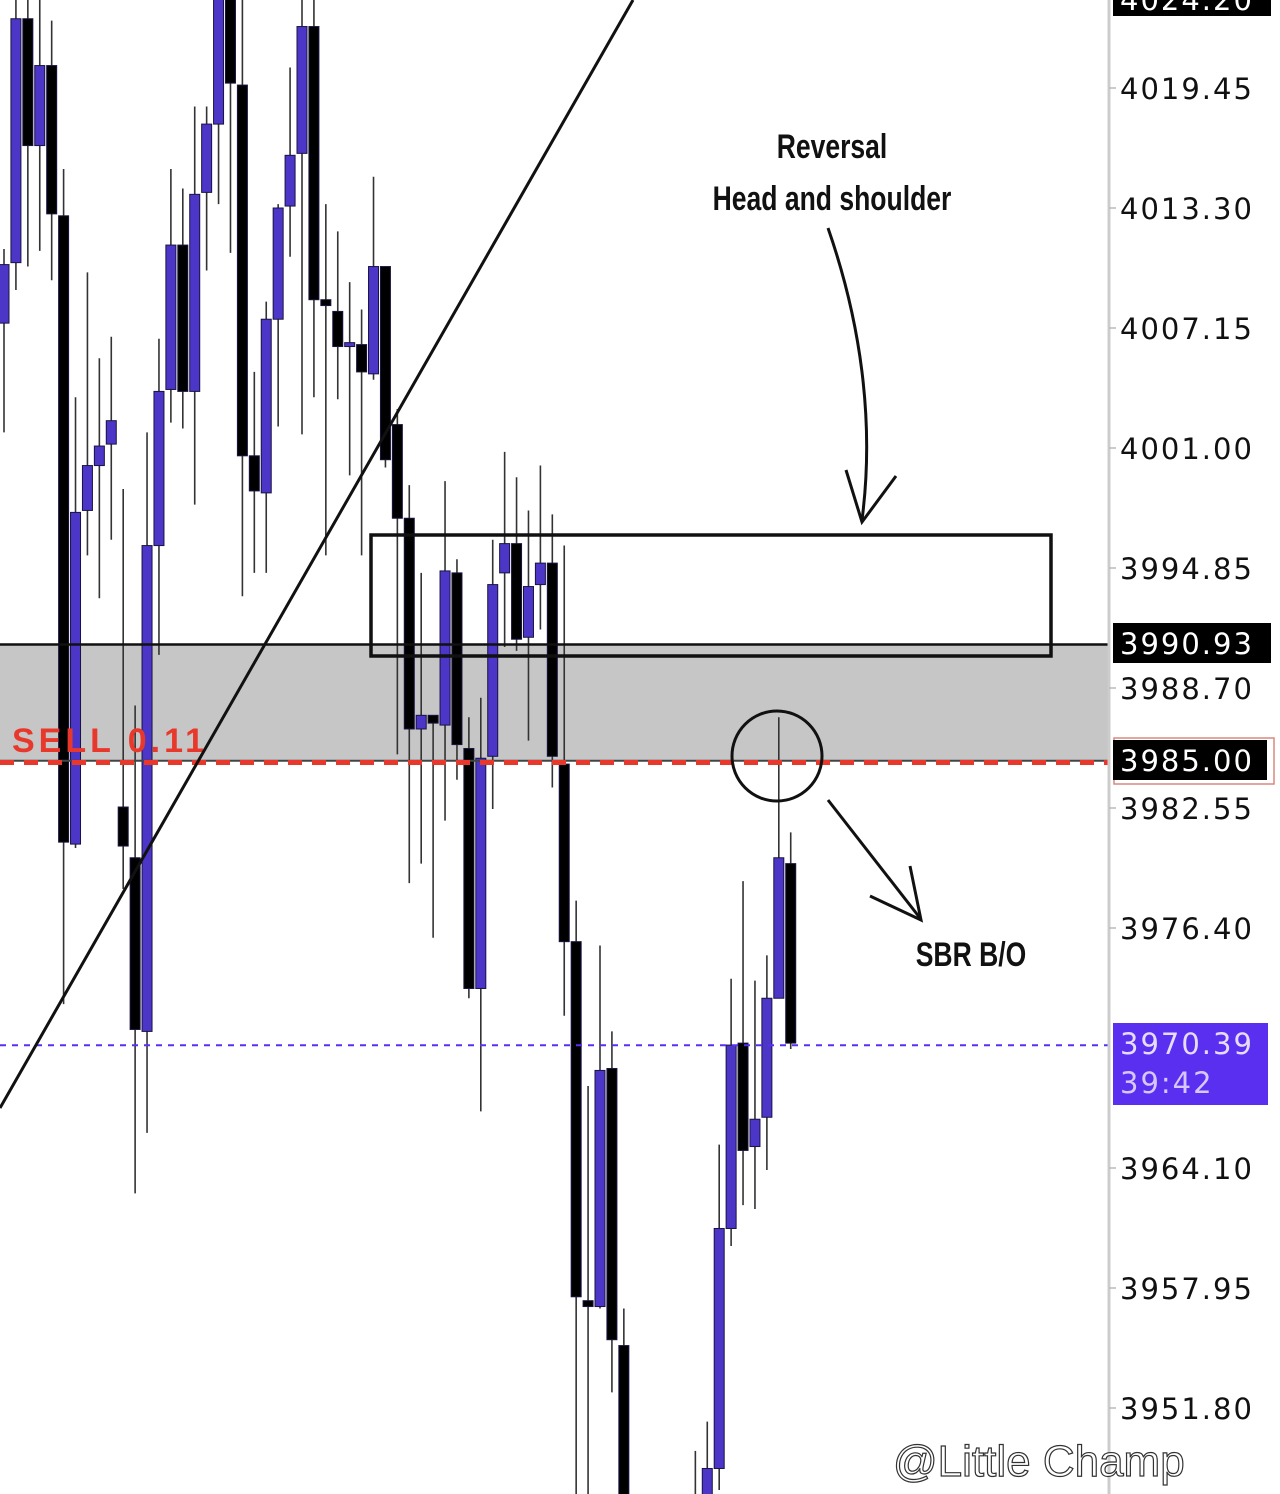 Image resolution: width=1280 pixels, height=1494 pixels. What do you see at coordinates (711, 595) in the screenshot?
I see `reversal-zone-box` at bounding box center [711, 595].